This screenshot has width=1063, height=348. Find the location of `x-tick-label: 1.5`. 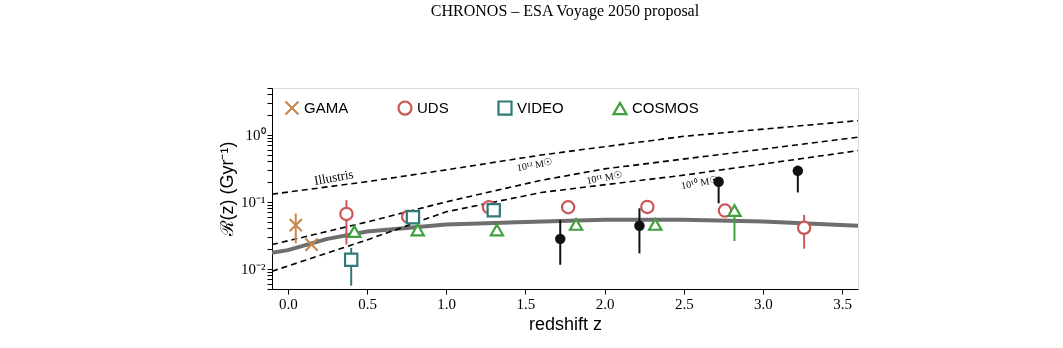

x-tick-label: 1.5 is located at coordinates (526, 303).